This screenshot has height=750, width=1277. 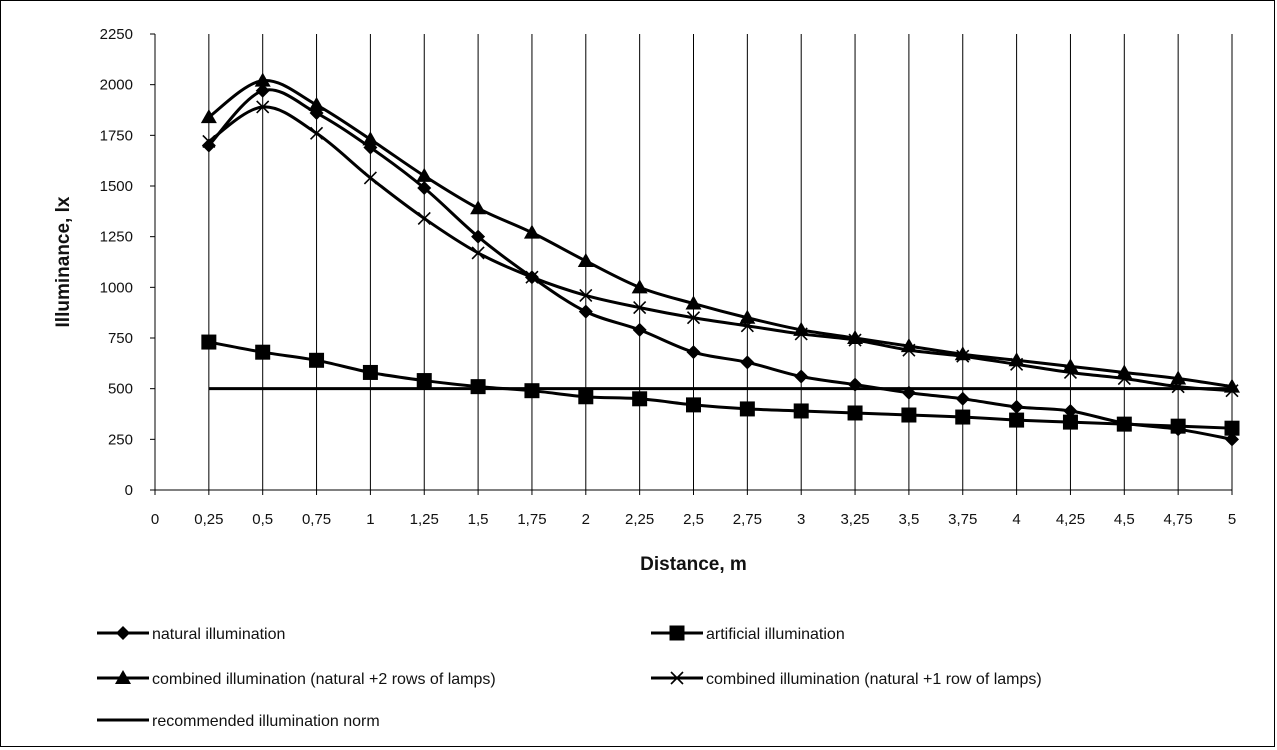 What do you see at coordinates (120, 439) in the screenshot?
I see `y-tick-label: 250` at bounding box center [120, 439].